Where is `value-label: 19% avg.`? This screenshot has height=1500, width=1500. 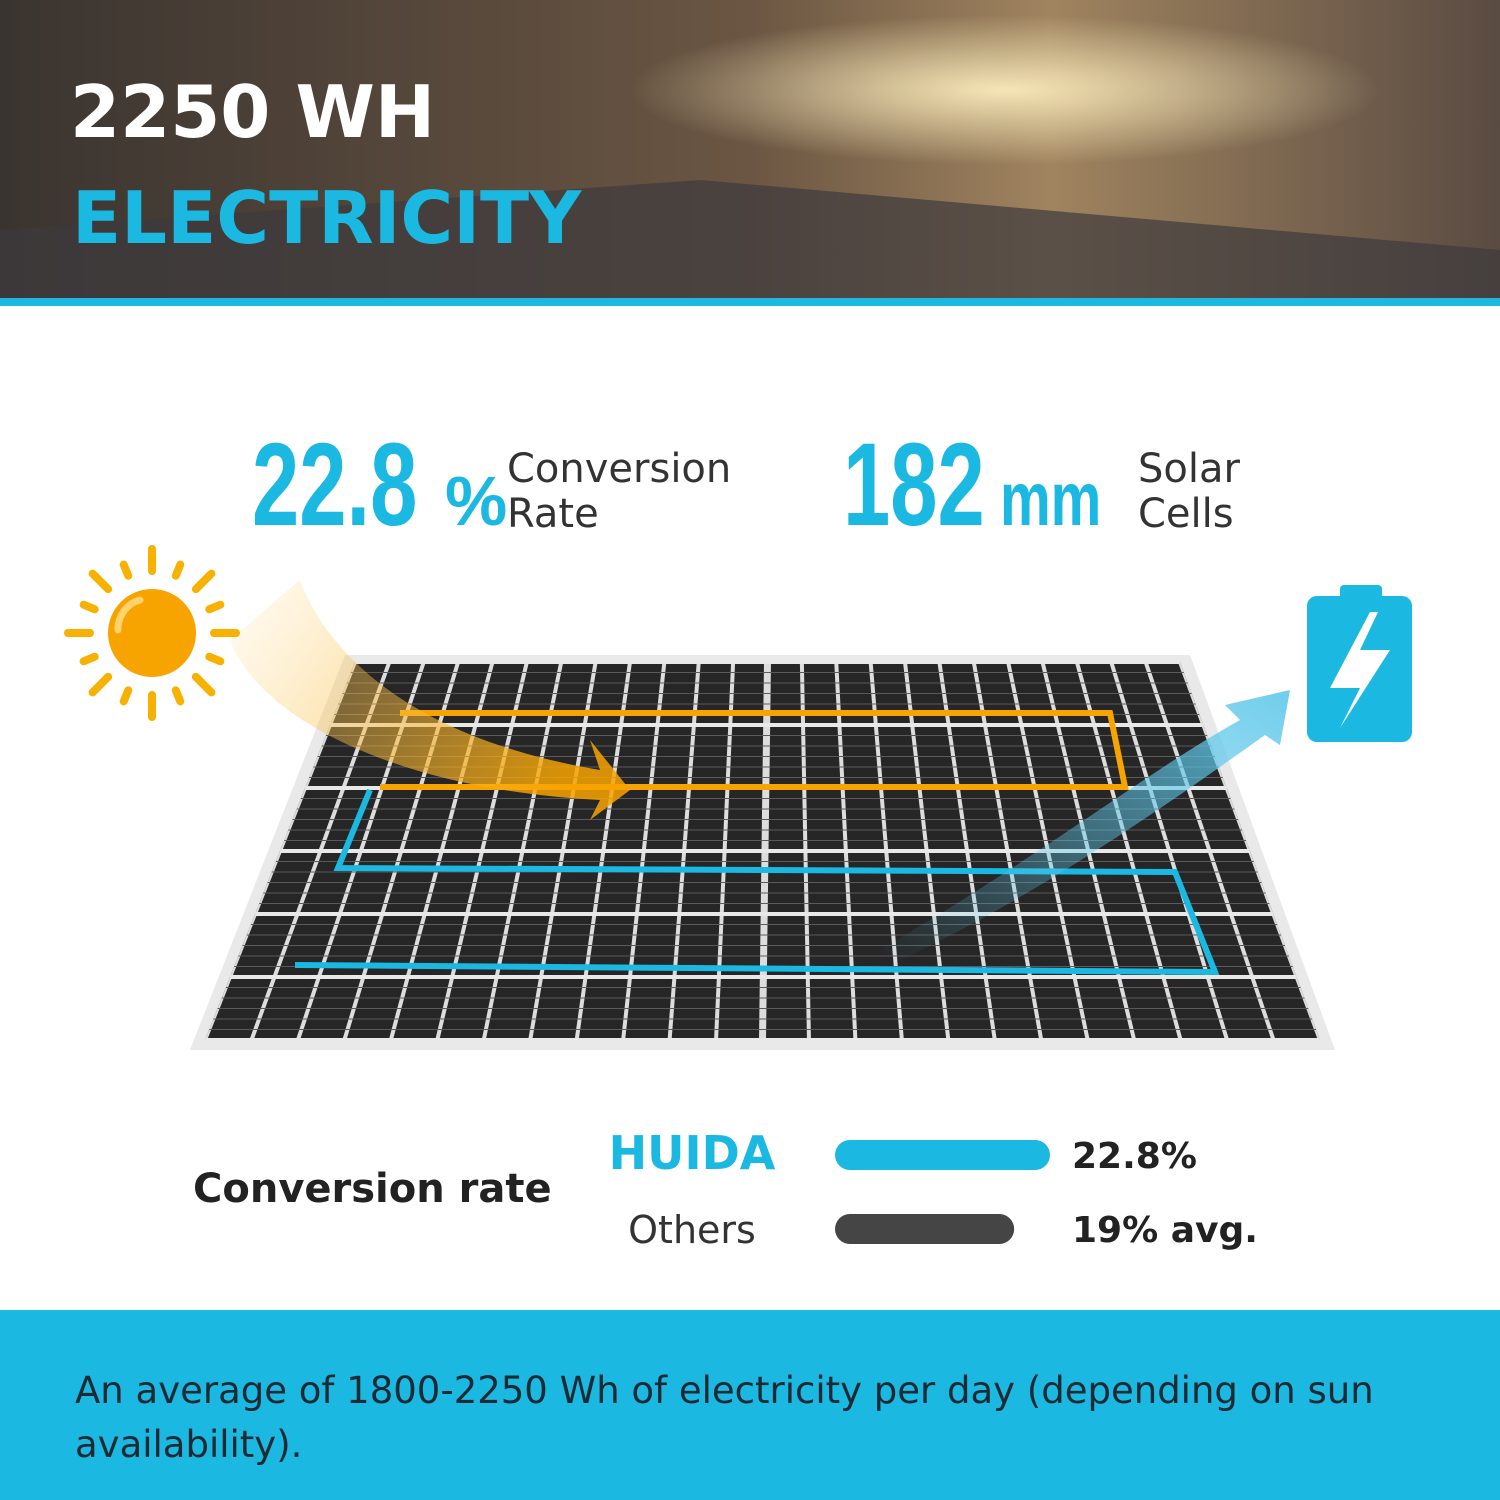 value-label: 19% avg. is located at coordinates (1165, 1230).